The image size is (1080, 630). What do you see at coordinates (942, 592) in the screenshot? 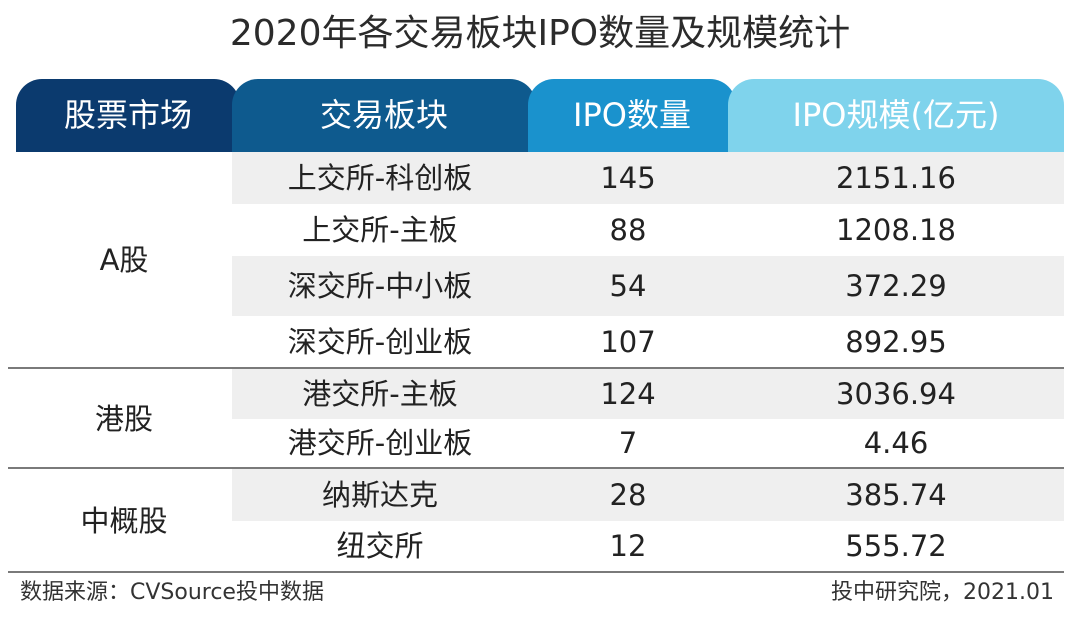
I see `credit-note: 投中研究院，2021.01` at bounding box center [942, 592].